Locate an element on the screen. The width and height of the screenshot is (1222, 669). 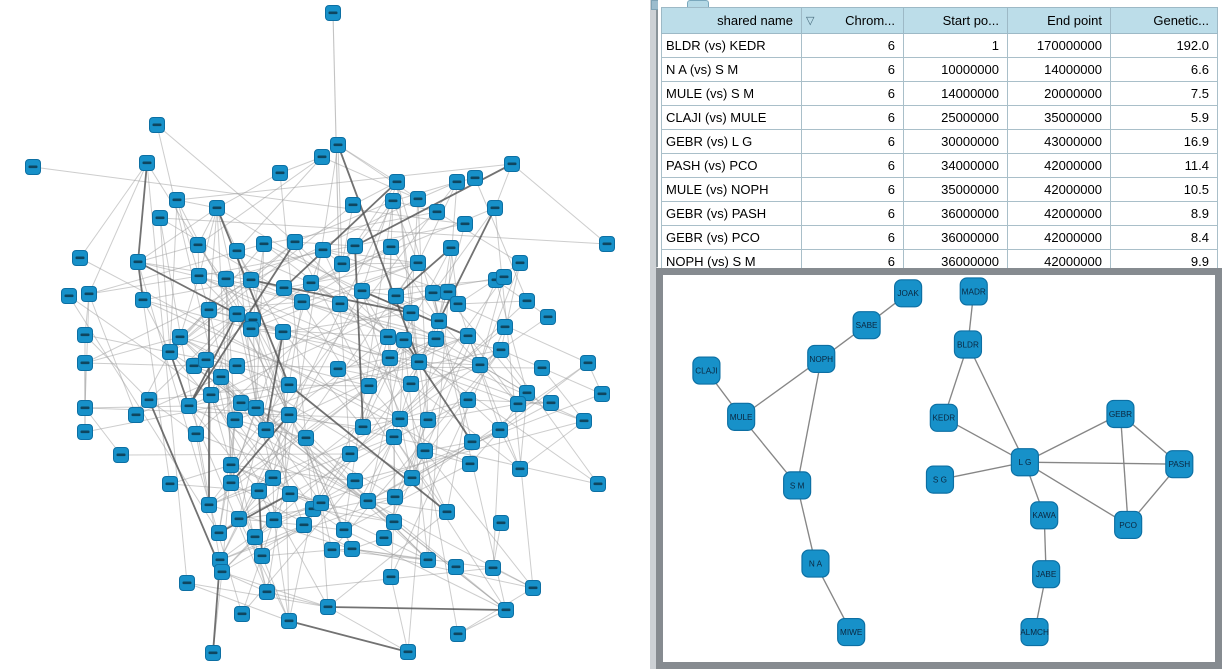
node-sabe: SABE is located at coordinates (866, 325).